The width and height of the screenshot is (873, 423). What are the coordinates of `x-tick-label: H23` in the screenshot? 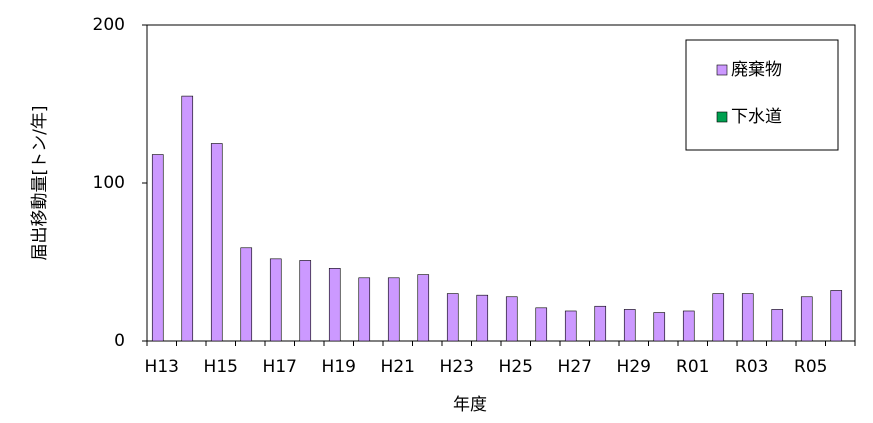 It's located at (457, 367).